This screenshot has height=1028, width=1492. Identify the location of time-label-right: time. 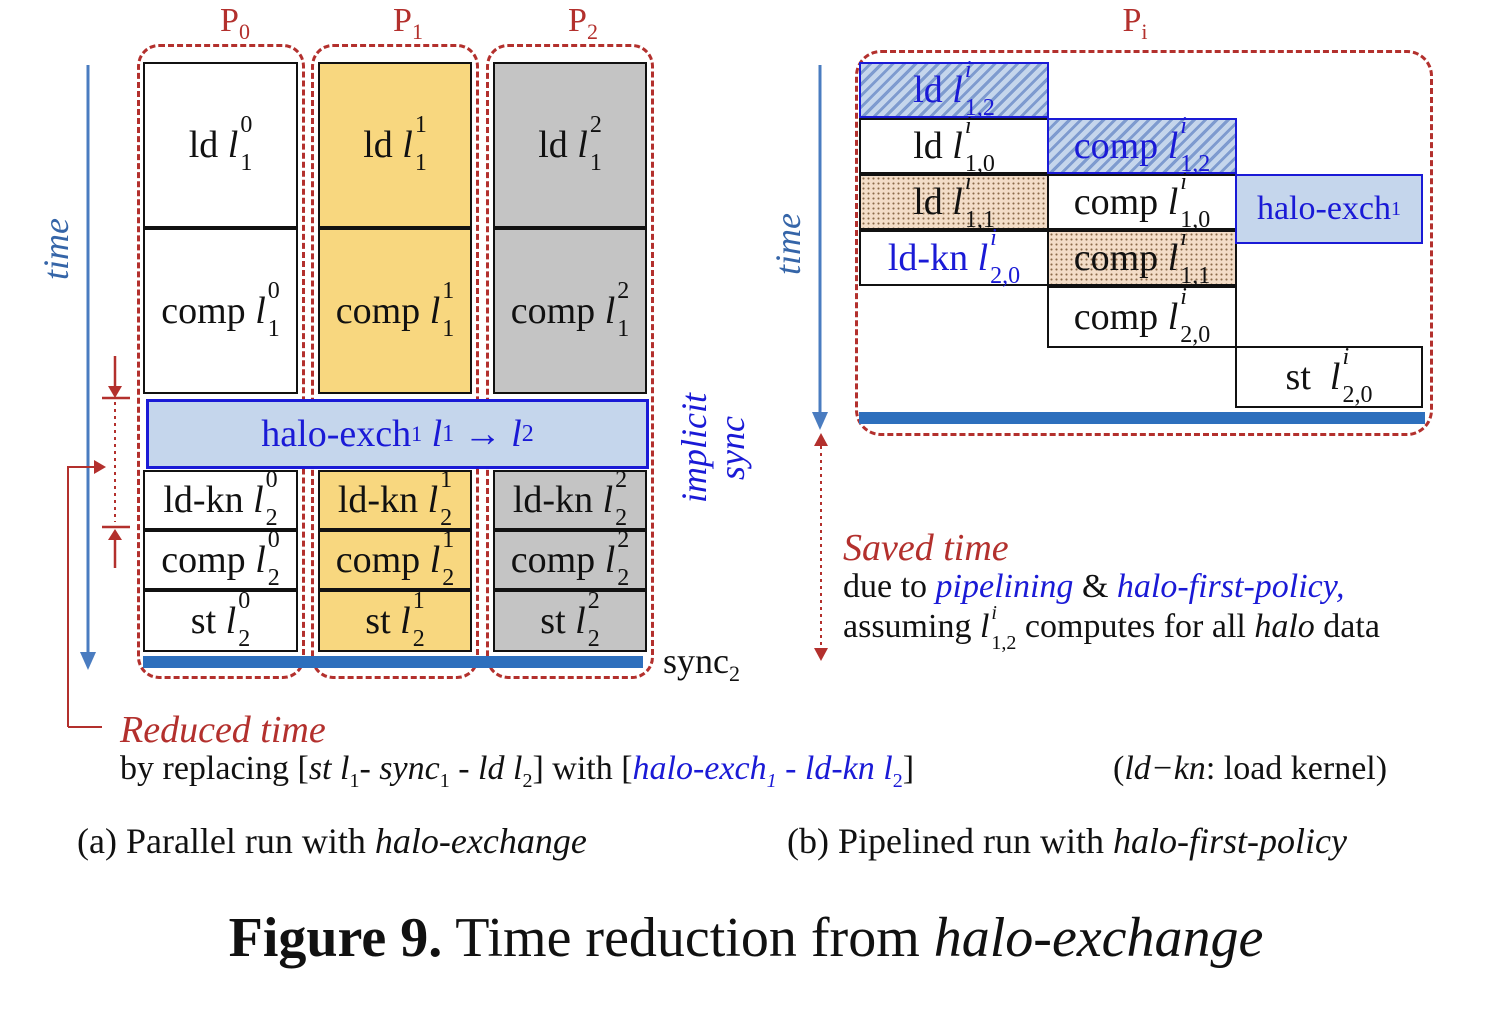
(788, 244).